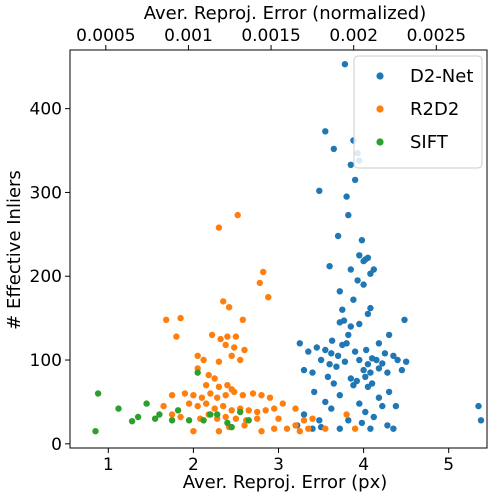 The height and width of the screenshot is (500, 500). I want to click on top-axis-ticks: 0.0005 0.001 0.0015 0.002 0.0025, so click(271, 38).